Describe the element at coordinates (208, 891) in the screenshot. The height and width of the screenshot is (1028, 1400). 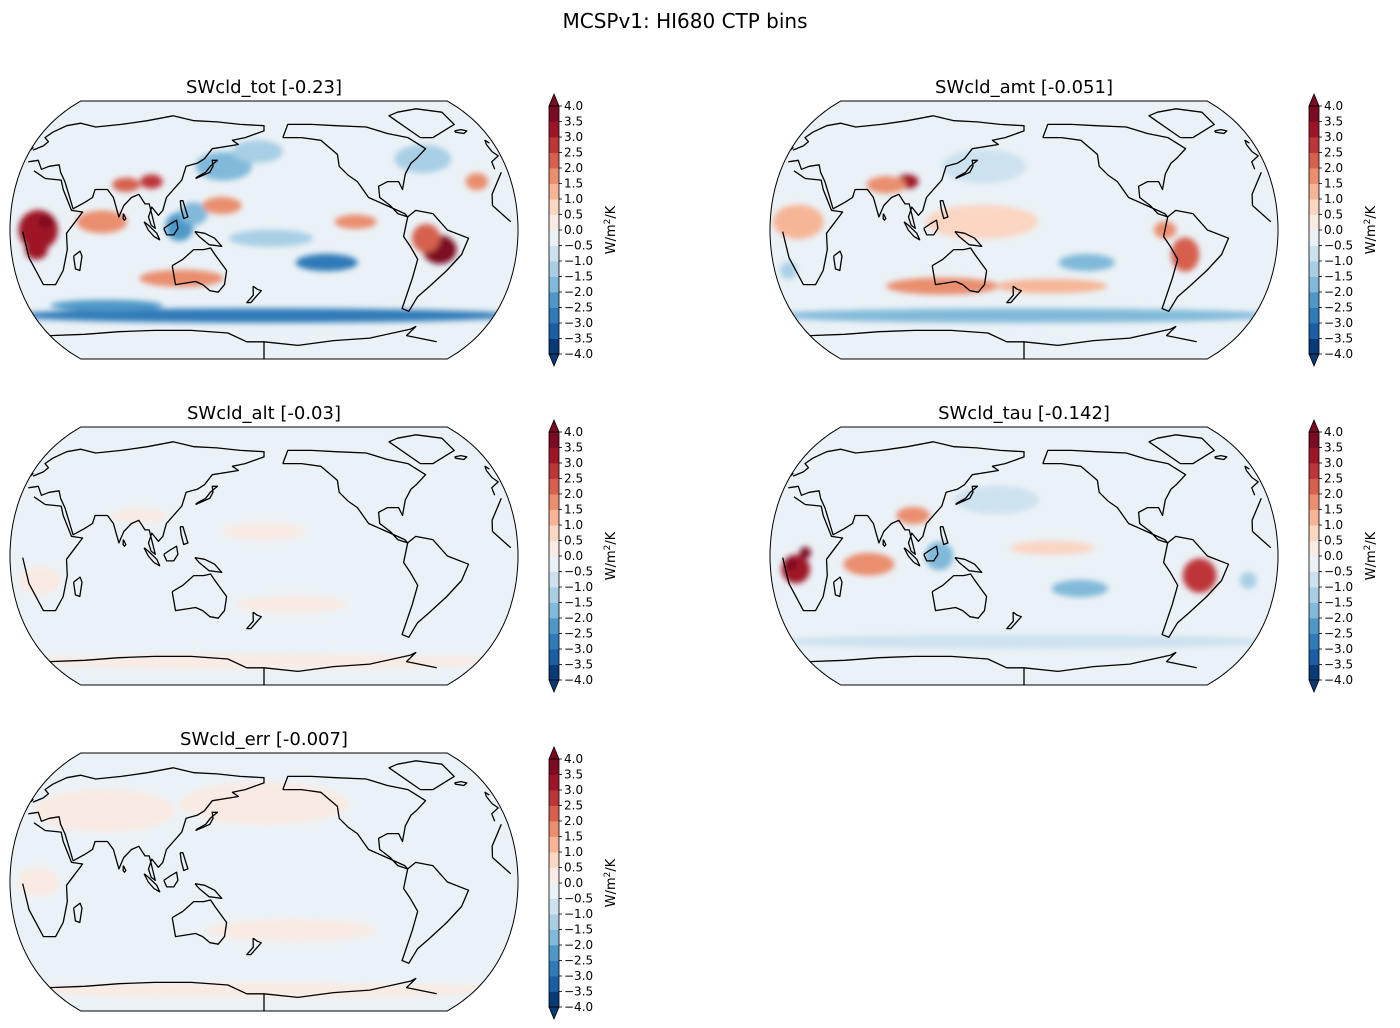
I see `coastline-new_guinea` at that location.